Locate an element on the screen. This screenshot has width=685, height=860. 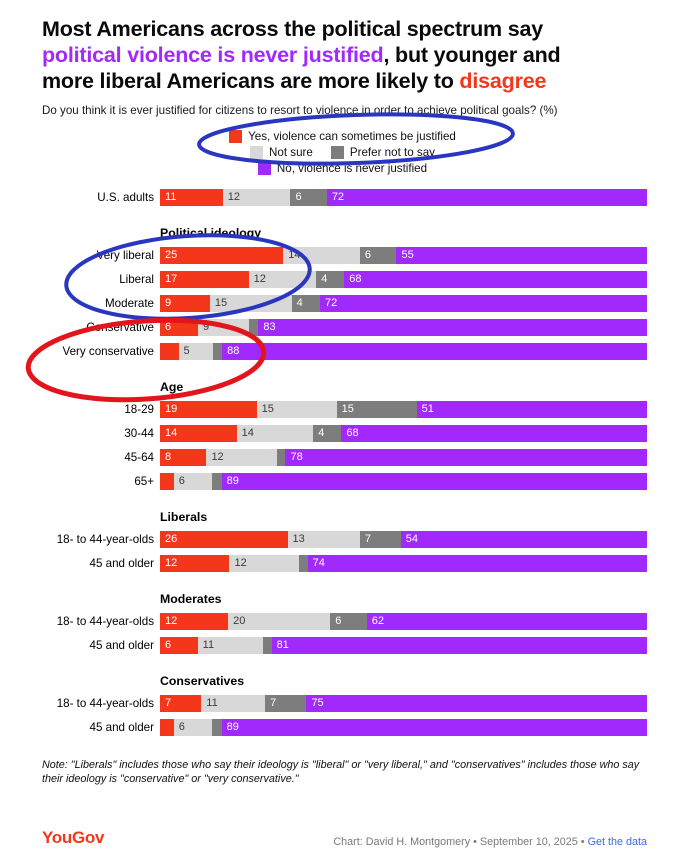
stacked-bar: 7 11 7 75 is located at coordinates (403, 703).